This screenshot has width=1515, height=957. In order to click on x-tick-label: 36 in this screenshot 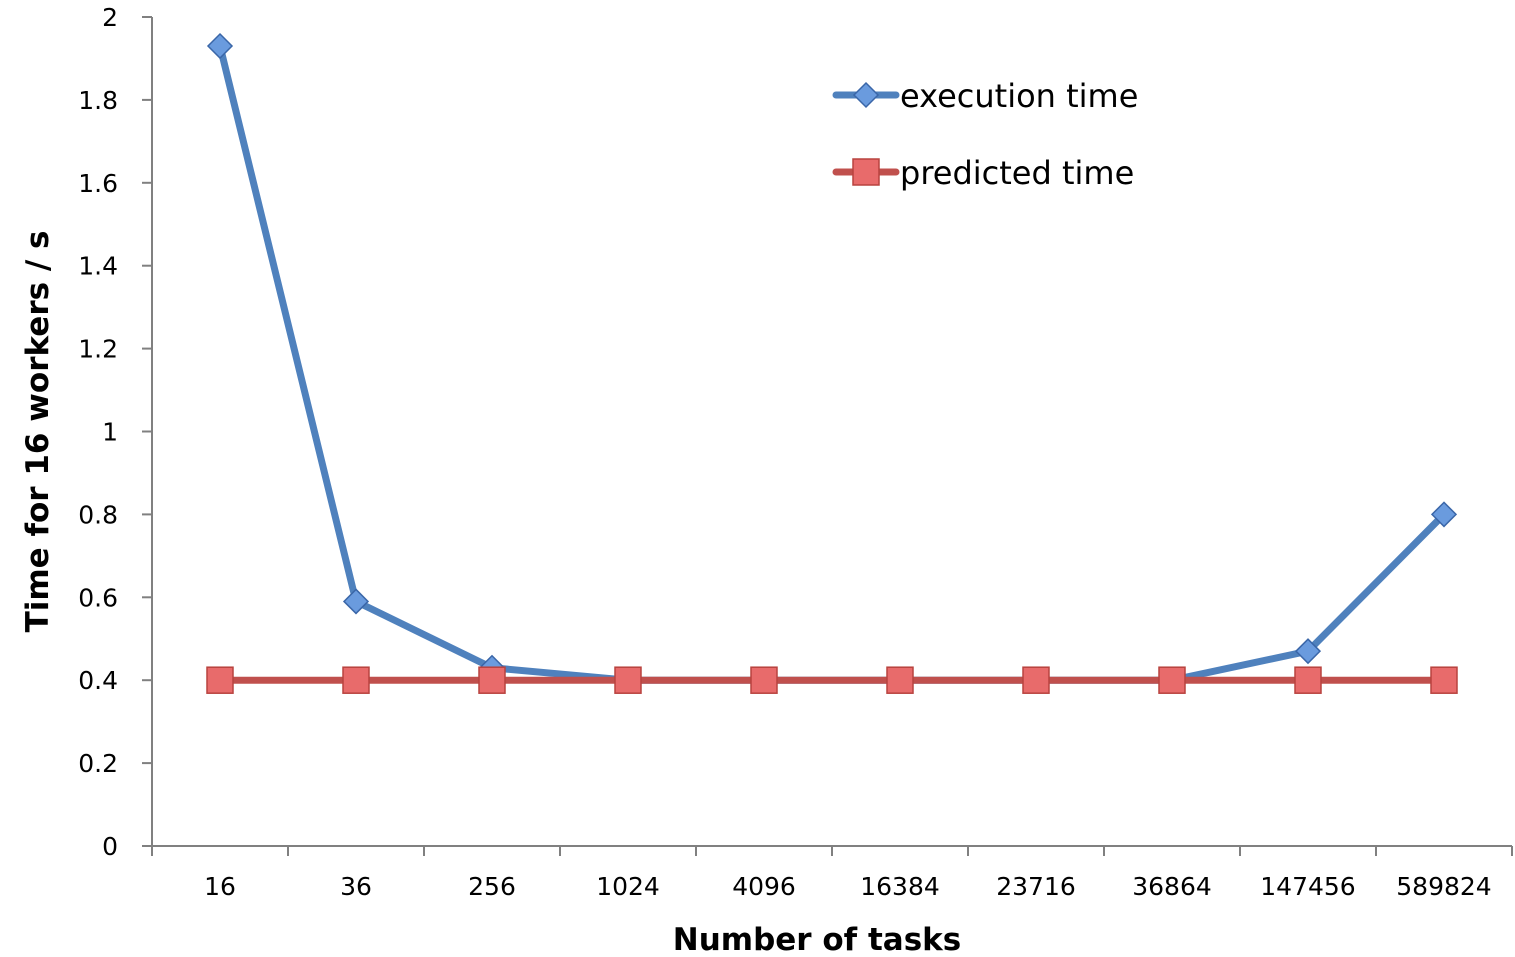, I will do `click(356, 886)`.